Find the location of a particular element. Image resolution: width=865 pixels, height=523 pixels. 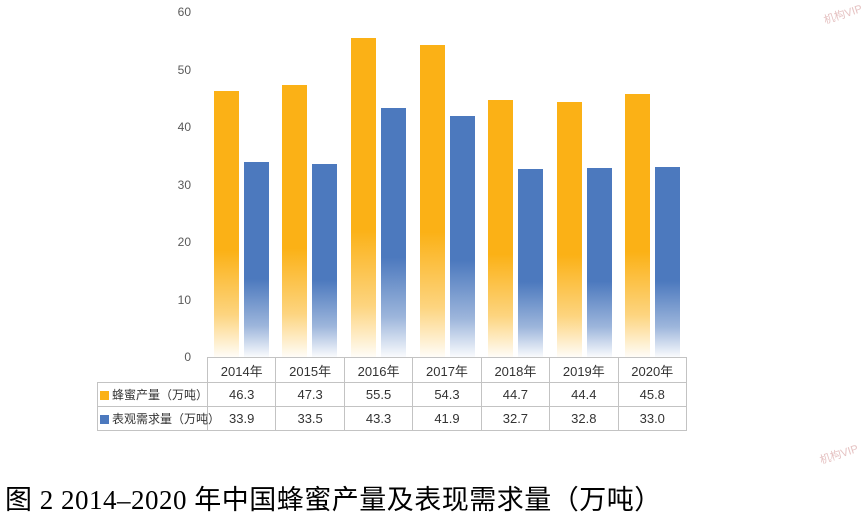

table-year-row: 2014年 2015年 2016年 2017年 2018年 2019年 2020年 is located at coordinates (393, 370).